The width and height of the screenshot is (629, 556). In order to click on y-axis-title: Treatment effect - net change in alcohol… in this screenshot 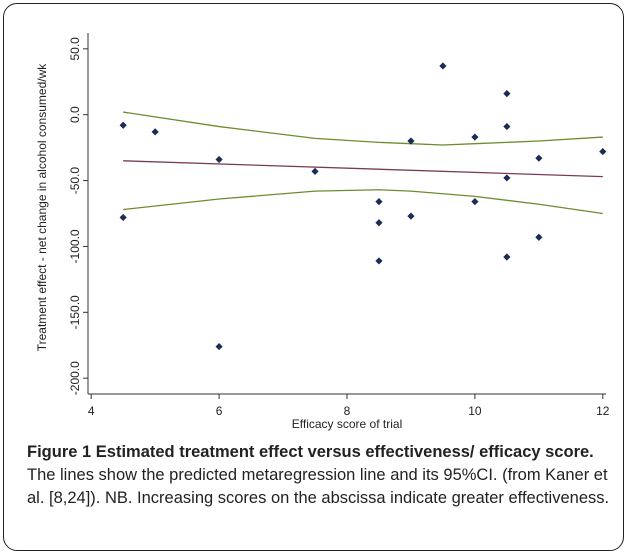, I will do `click(42, 207)`.